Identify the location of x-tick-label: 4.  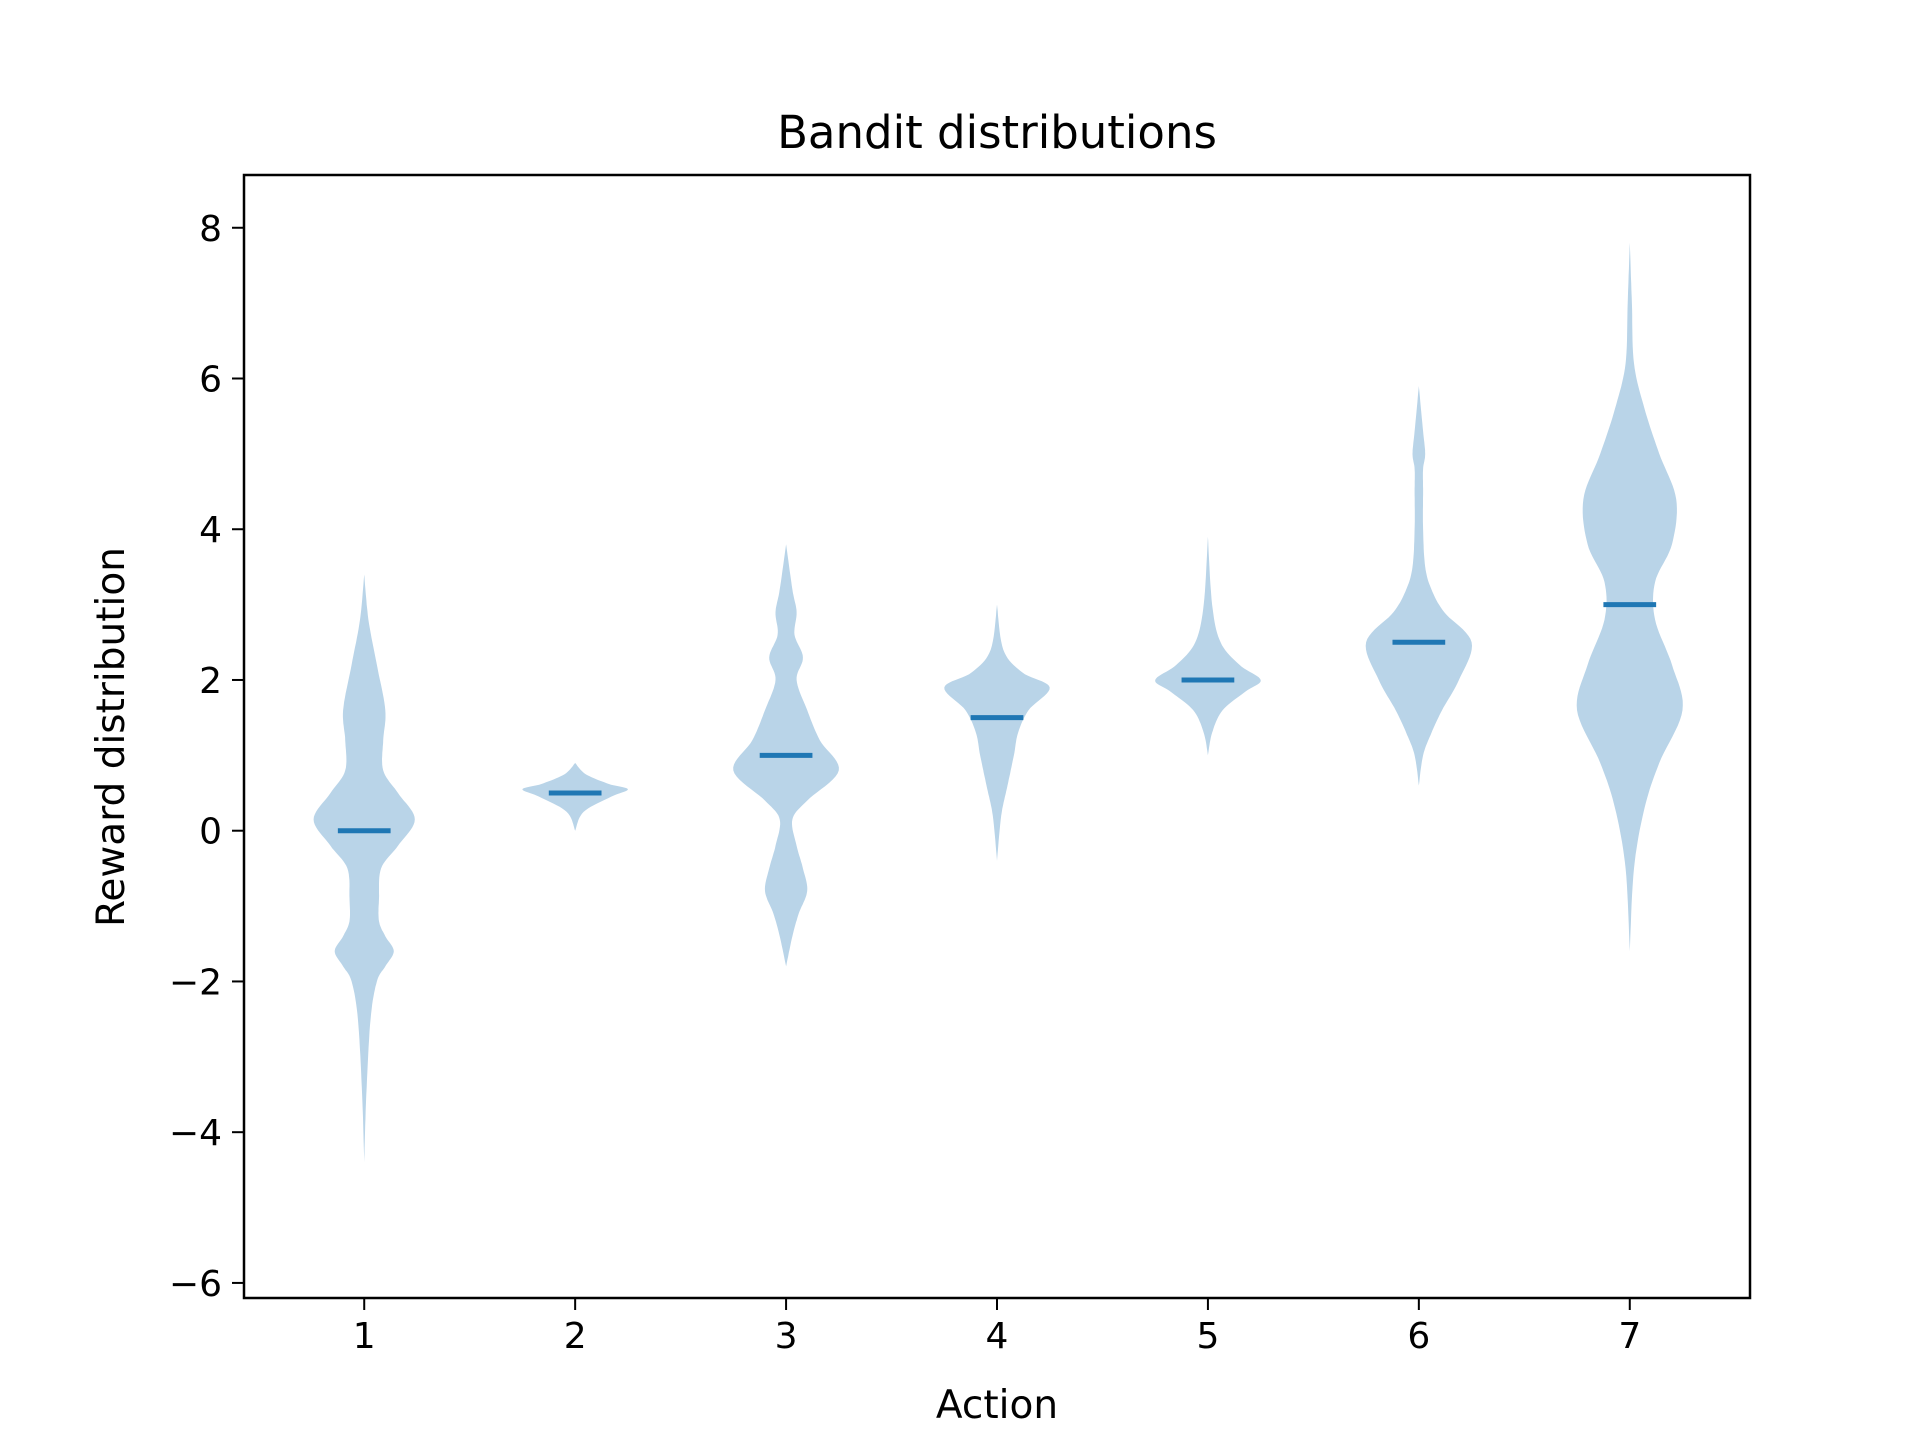
(997, 1336).